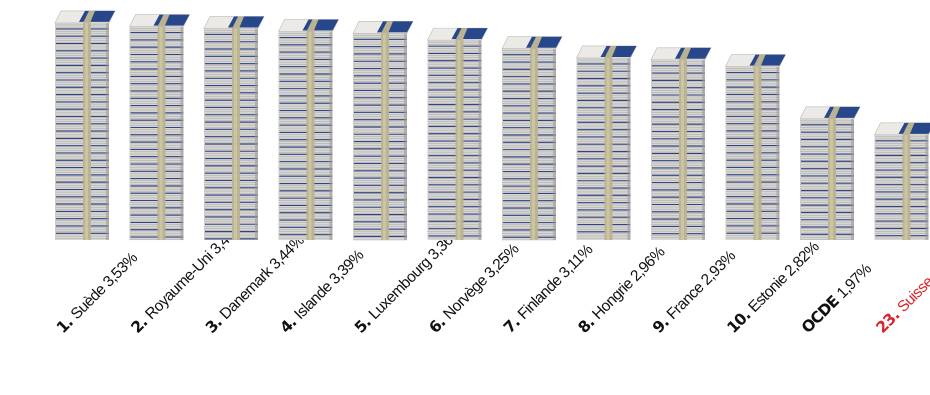 The height and width of the screenshot is (395, 930). What do you see at coordinates (466, 296) in the screenshot?
I see `bar-label-country: Norvège` at bounding box center [466, 296].